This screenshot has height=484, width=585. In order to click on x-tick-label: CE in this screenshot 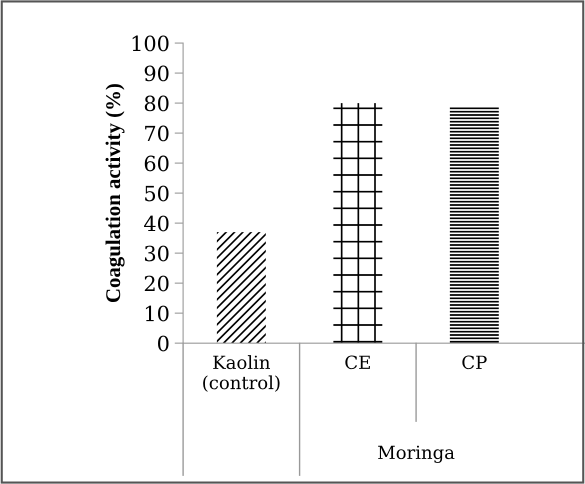, I will do `click(357, 362)`.